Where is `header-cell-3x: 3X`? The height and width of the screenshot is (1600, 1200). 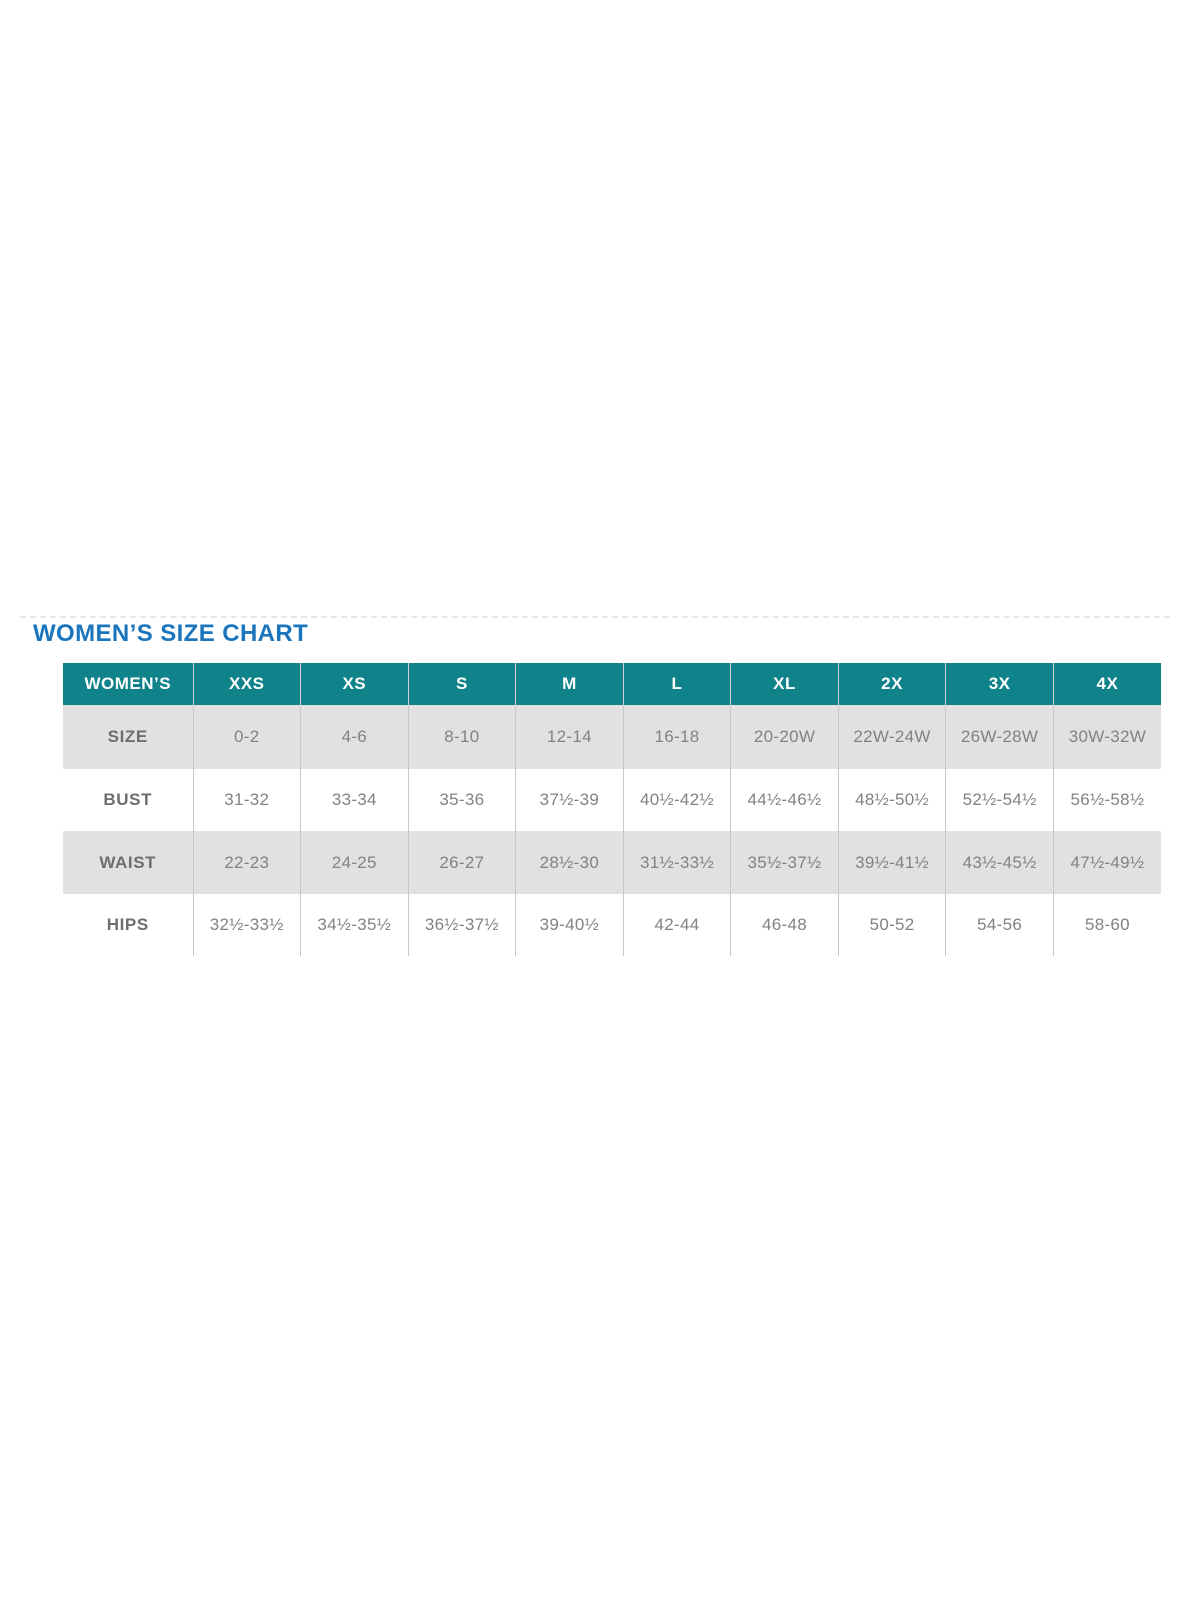 header-cell-3x: 3X is located at coordinates (999, 684).